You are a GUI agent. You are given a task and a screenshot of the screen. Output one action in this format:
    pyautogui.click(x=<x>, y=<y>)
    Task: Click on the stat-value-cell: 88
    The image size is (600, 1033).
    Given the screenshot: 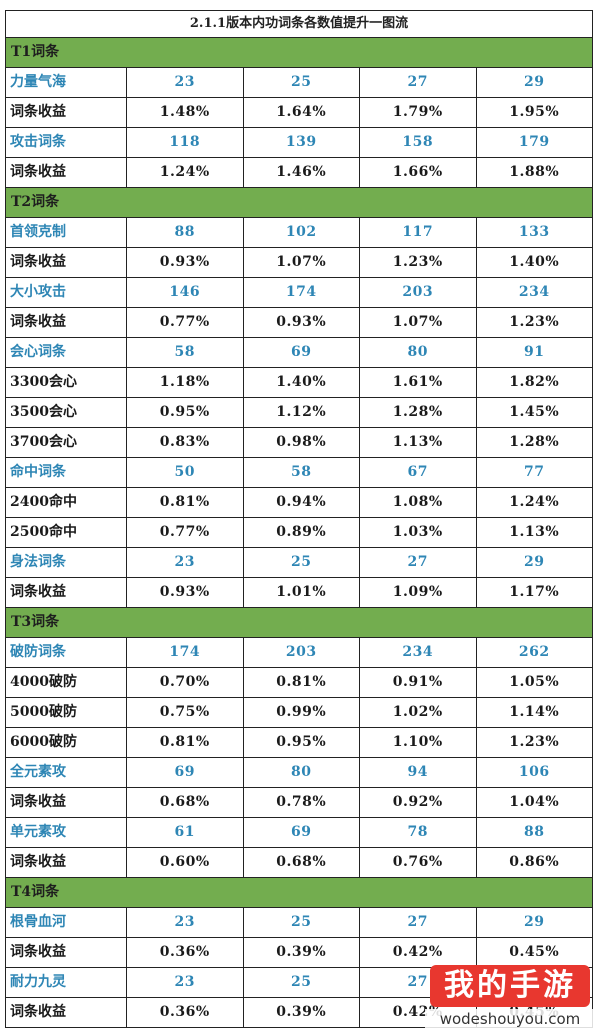 What is the action you would take?
    pyautogui.click(x=535, y=832)
    